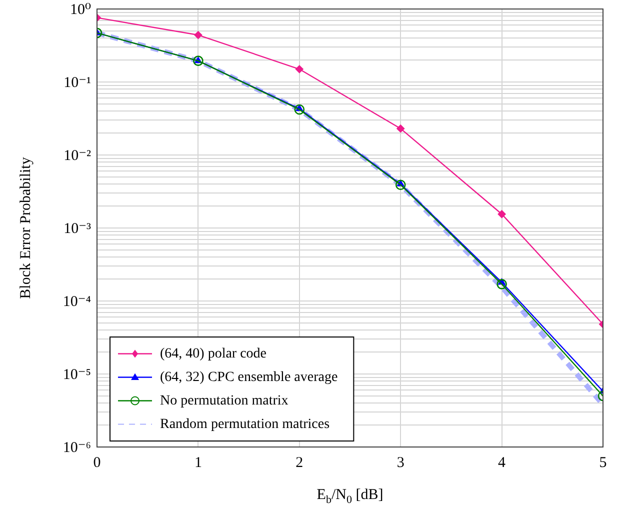 The image size is (625, 512). Describe the element at coordinates (77, 302) in the screenshot. I see `y-tick-label: 10⁻⁴` at that location.